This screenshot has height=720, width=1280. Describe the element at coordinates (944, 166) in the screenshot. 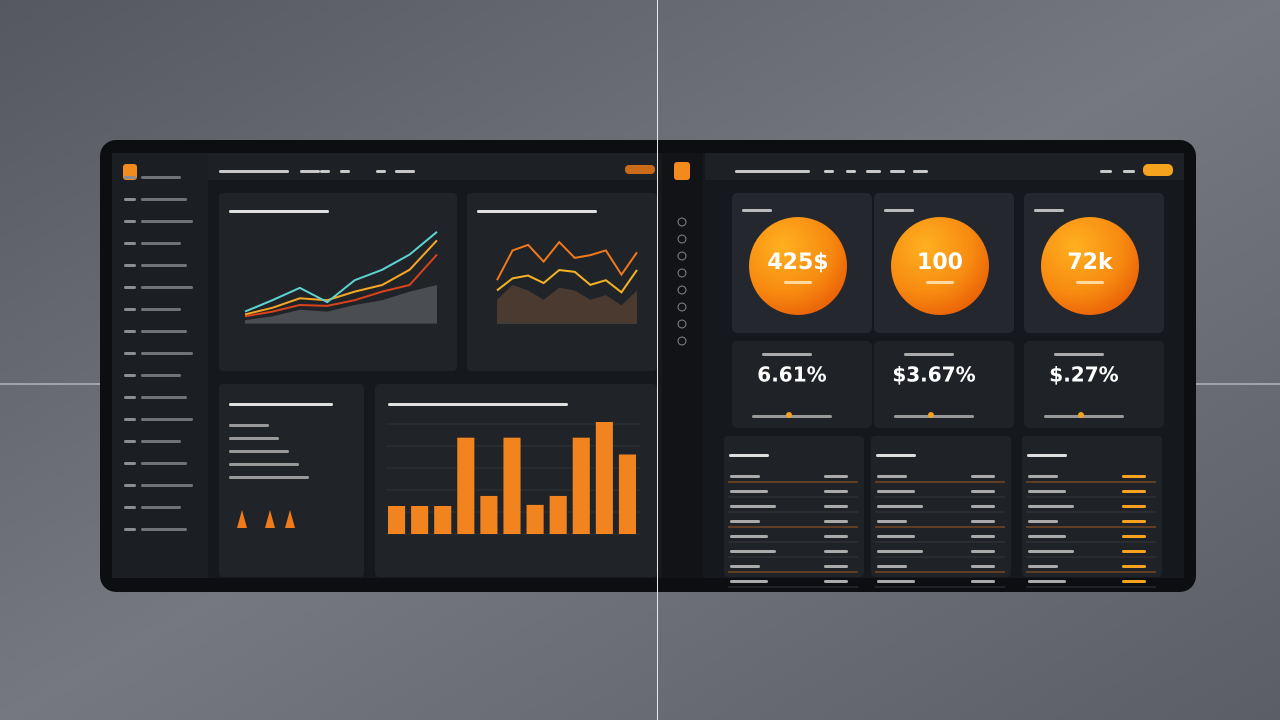

I see `top-bar` at that location.